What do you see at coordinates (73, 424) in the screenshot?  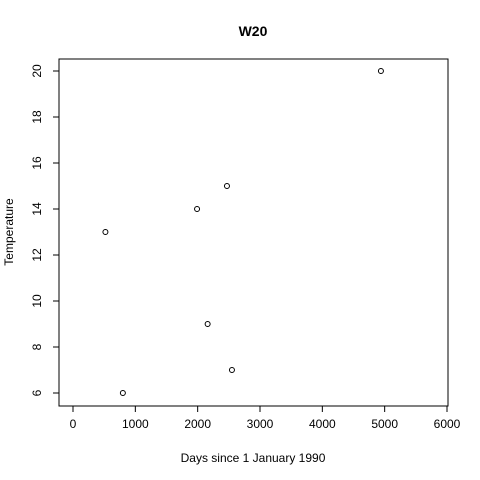 I see `x-tick-label: 0` at bounding box center [73, 424].